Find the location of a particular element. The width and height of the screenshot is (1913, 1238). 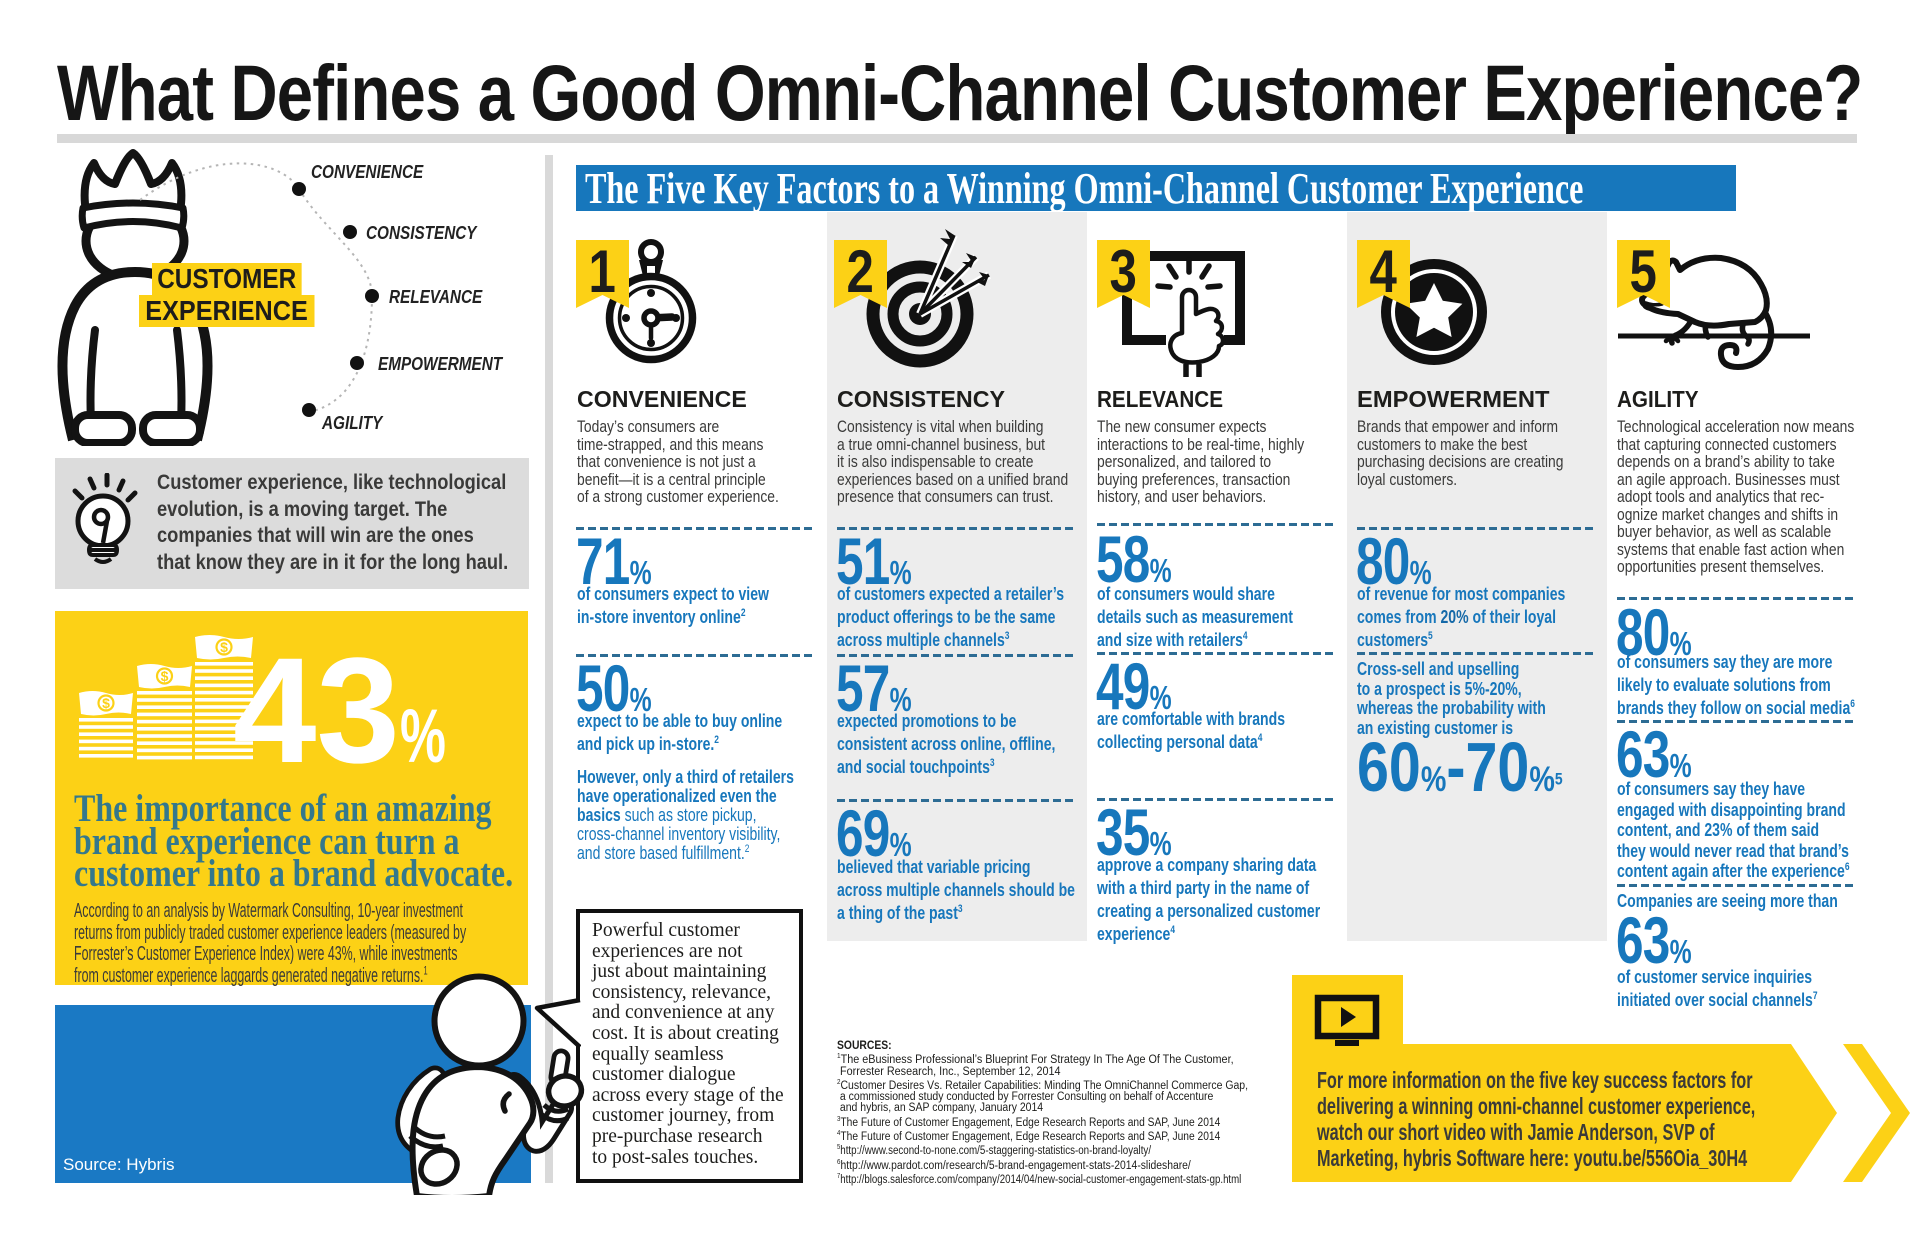

svg-text: 5 is located at coordinates (1643, 272).